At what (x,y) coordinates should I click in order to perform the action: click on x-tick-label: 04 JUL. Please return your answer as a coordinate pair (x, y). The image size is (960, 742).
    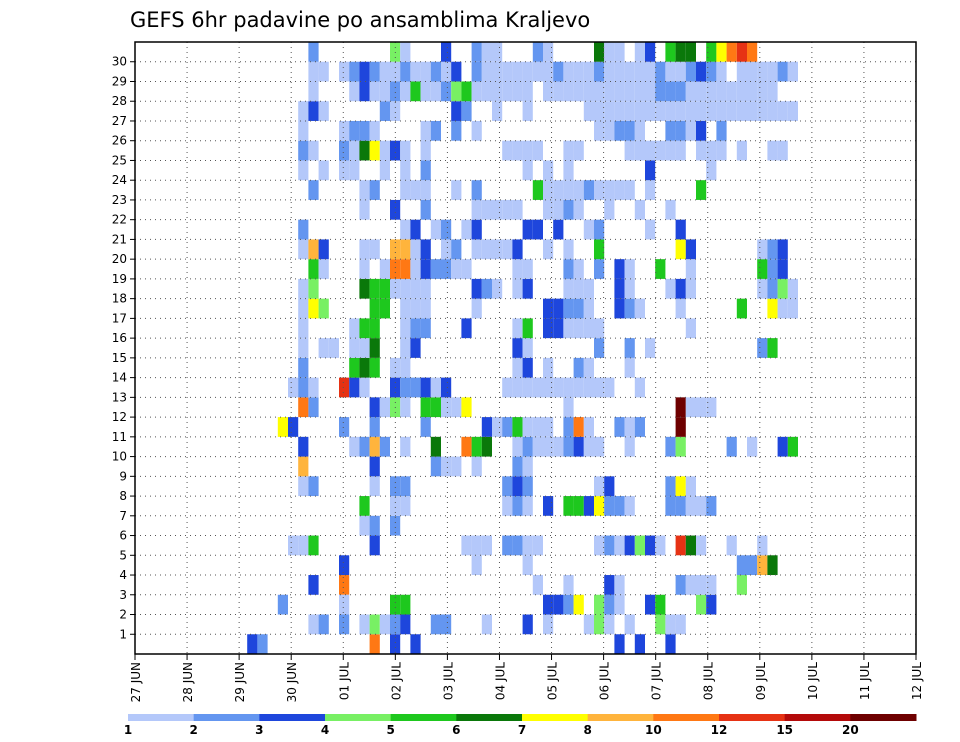
    Looking at the image, I should click on (500, 681).